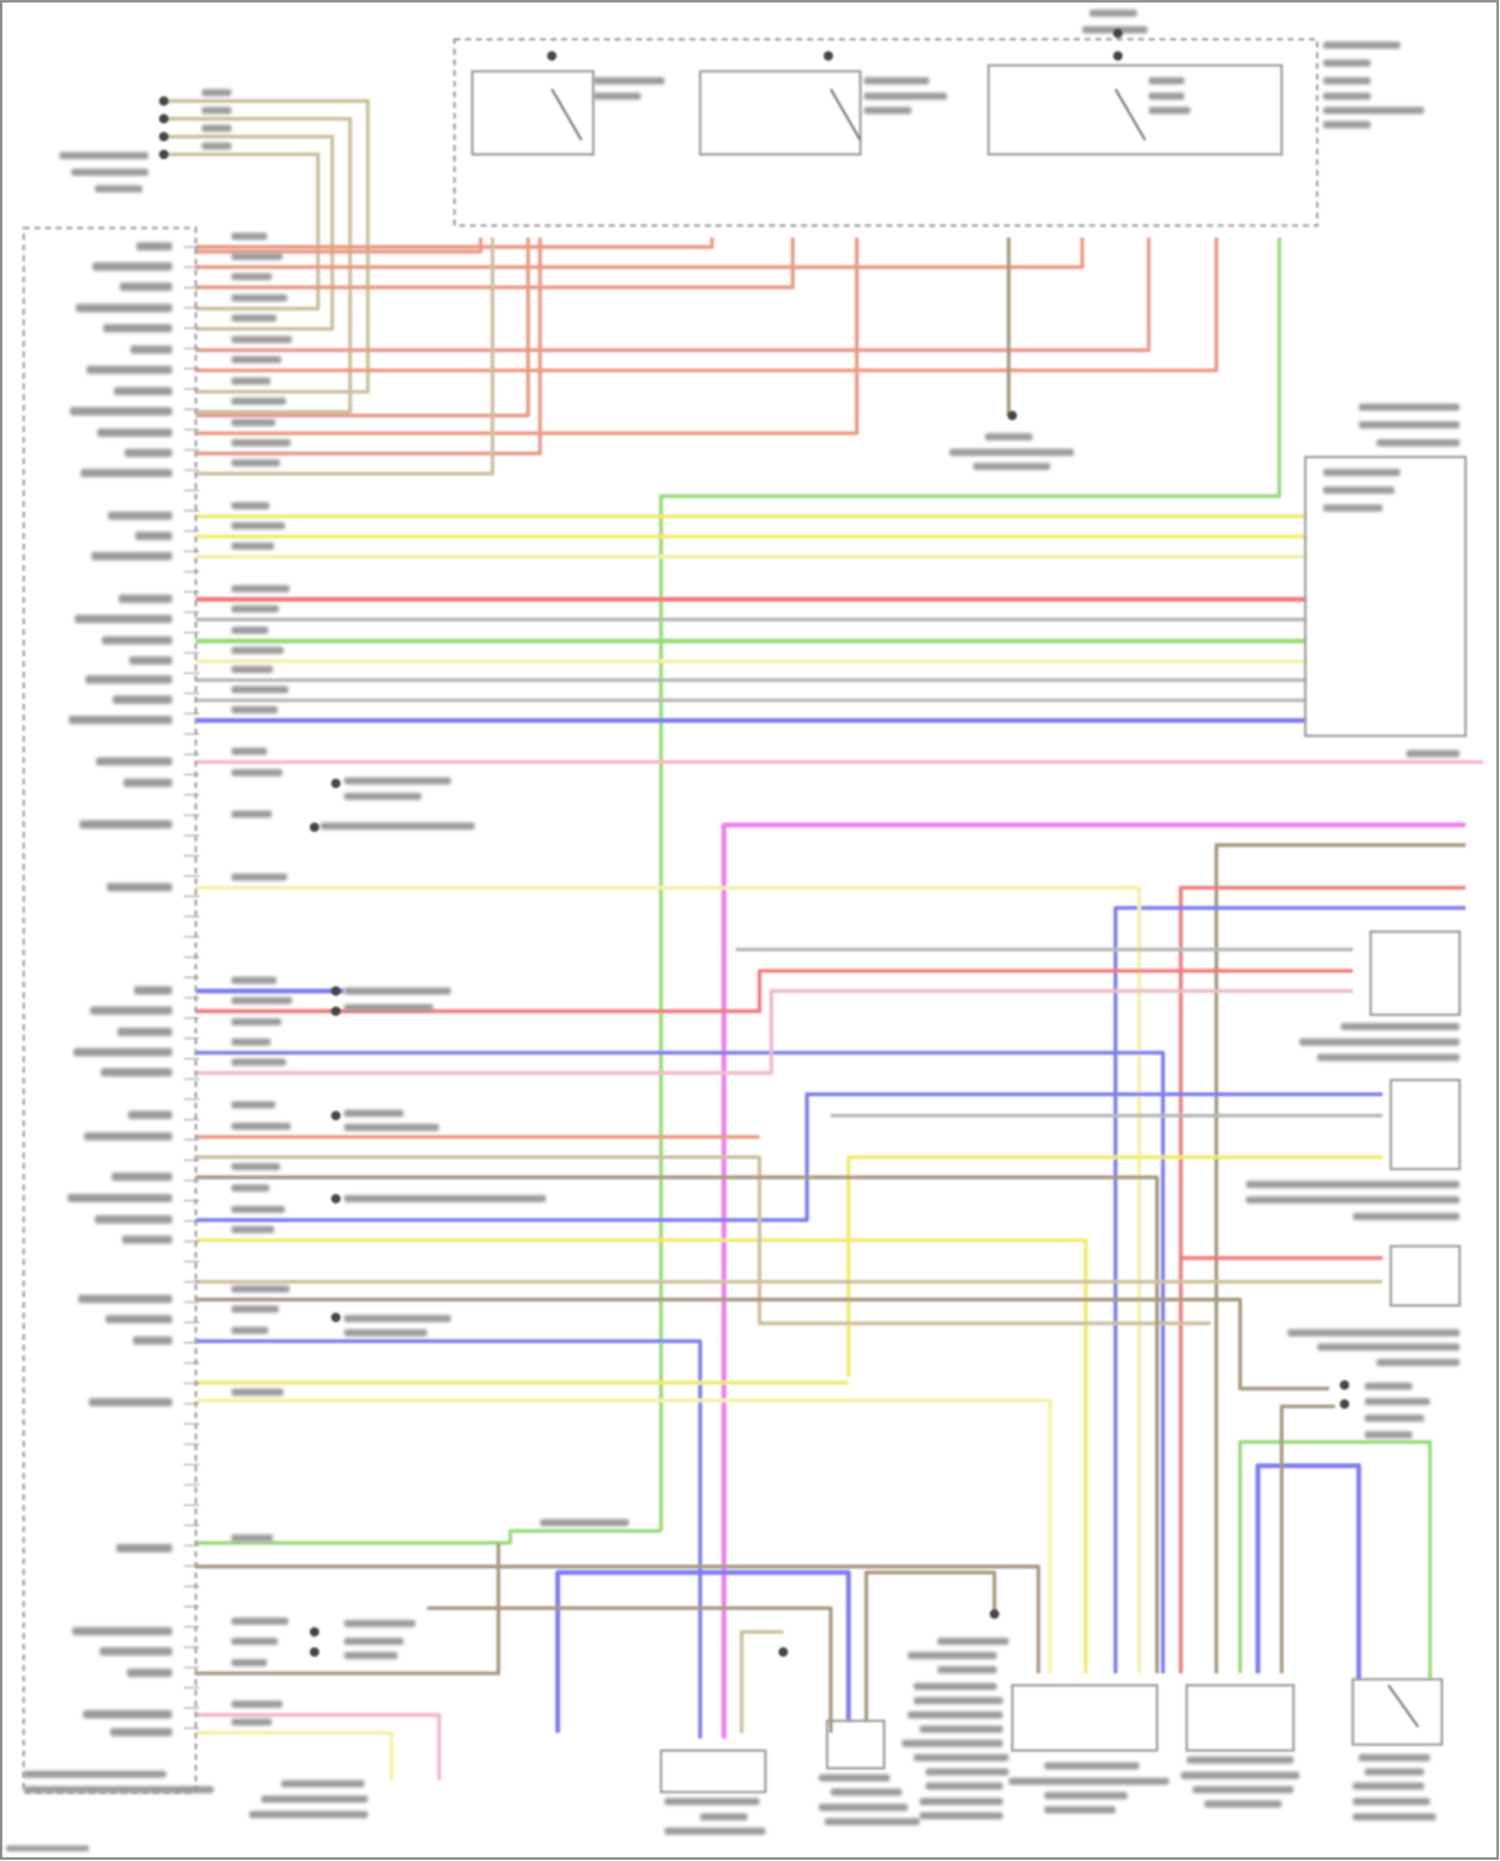 This screenshot has height=1861, width=1500. What do you see at coordinates (109, 1010) in the screenshot?
I see `control-module-connector` at bounding box center [109, 1010].